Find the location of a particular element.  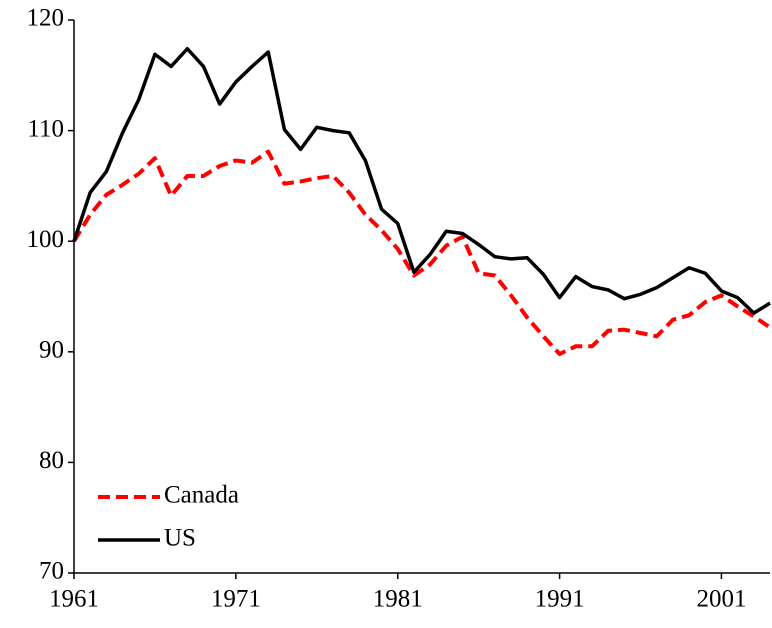

y-tick-label: 110 is located at coordinates (45, 128).